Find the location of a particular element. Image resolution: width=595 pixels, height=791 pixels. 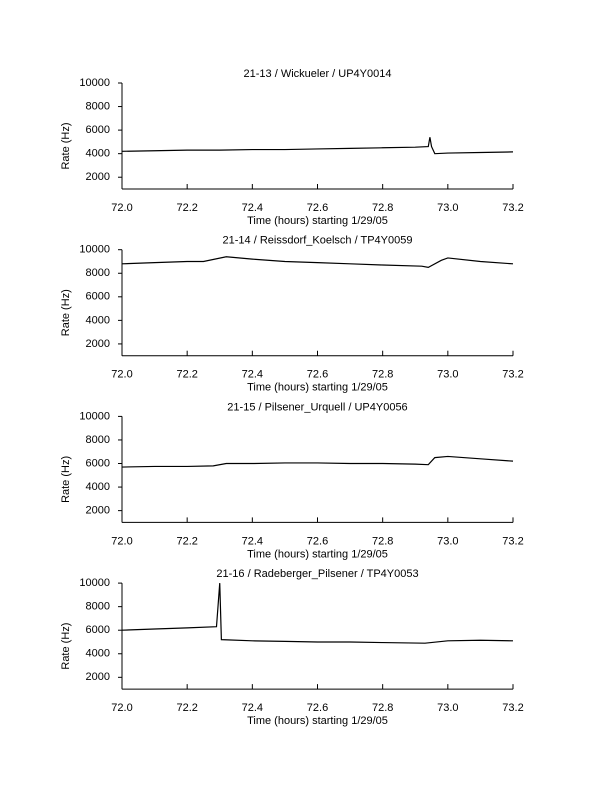

chart-title: 21-16 / Radeberger_Pilsener / TP4Y0053 is located at coordinates (317, 574).